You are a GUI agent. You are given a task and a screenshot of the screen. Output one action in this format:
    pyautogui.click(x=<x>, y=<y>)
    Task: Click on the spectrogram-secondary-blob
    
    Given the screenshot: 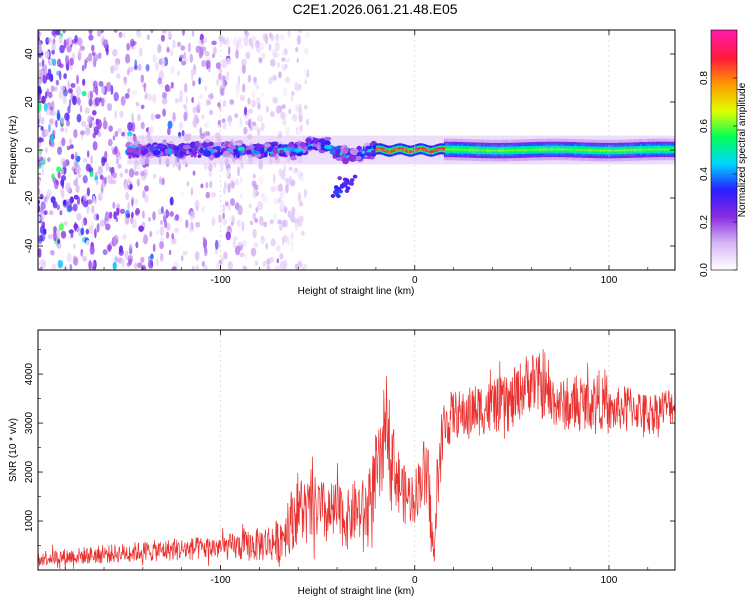 What is the action you would take?
    pyautogui.click(x=344, y=186)
    